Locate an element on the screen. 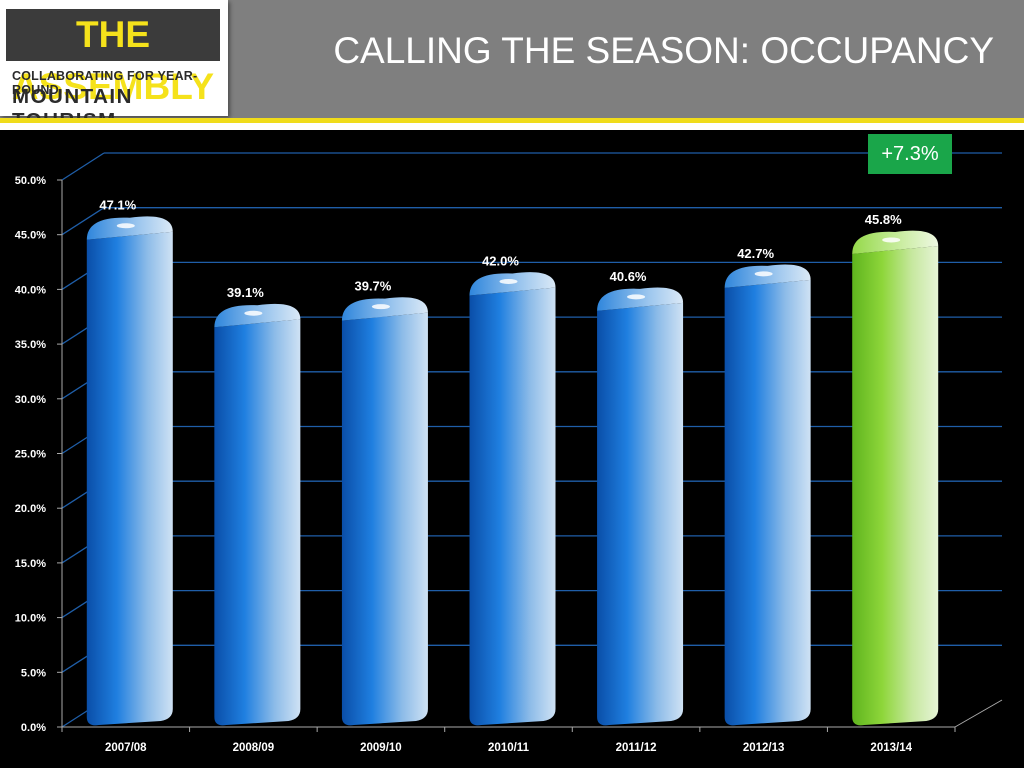 The width and height of the screenshot is (1024, 768). y-tick-label: 40.0% is located at coordinates (30, 290).